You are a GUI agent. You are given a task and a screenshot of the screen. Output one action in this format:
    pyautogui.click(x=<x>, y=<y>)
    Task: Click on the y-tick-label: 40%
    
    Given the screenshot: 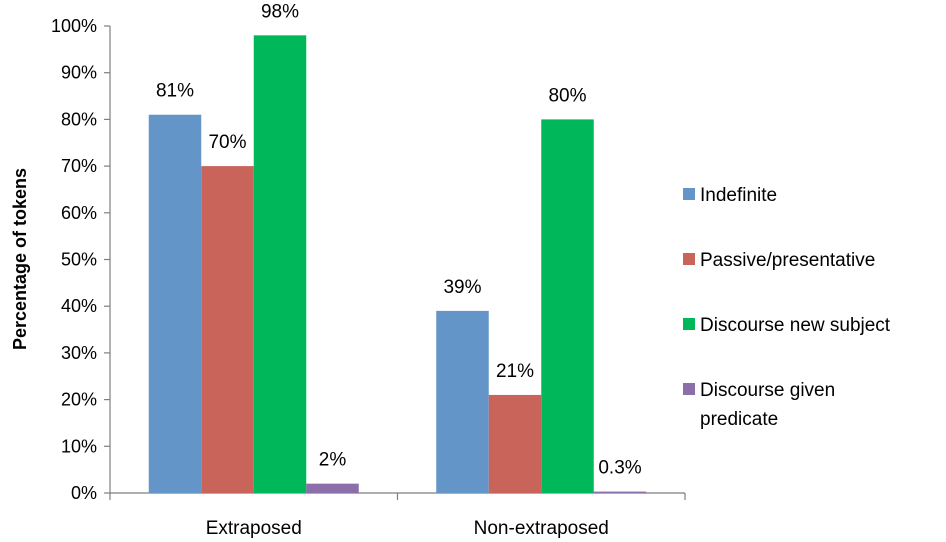 What is the action you would take?
    pyautogui.click(x=79, y=306)
    